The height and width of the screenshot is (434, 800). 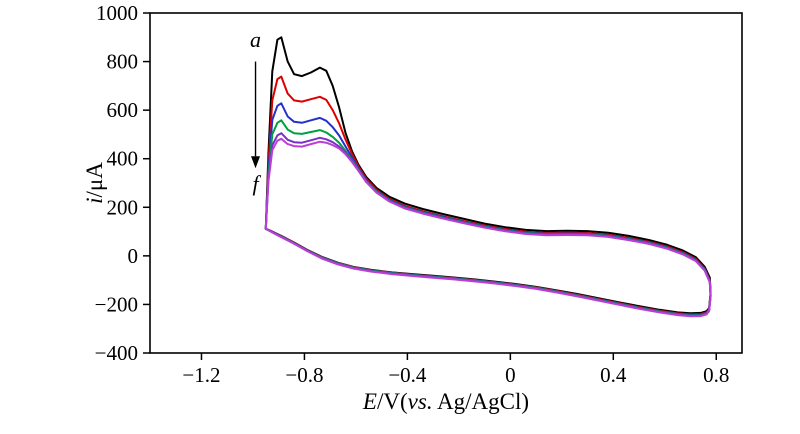 What do you see at coordinates (94, 180) in the screenshot?
I see `y-axis-label-part: /μA` at bounding box center [94, 180].